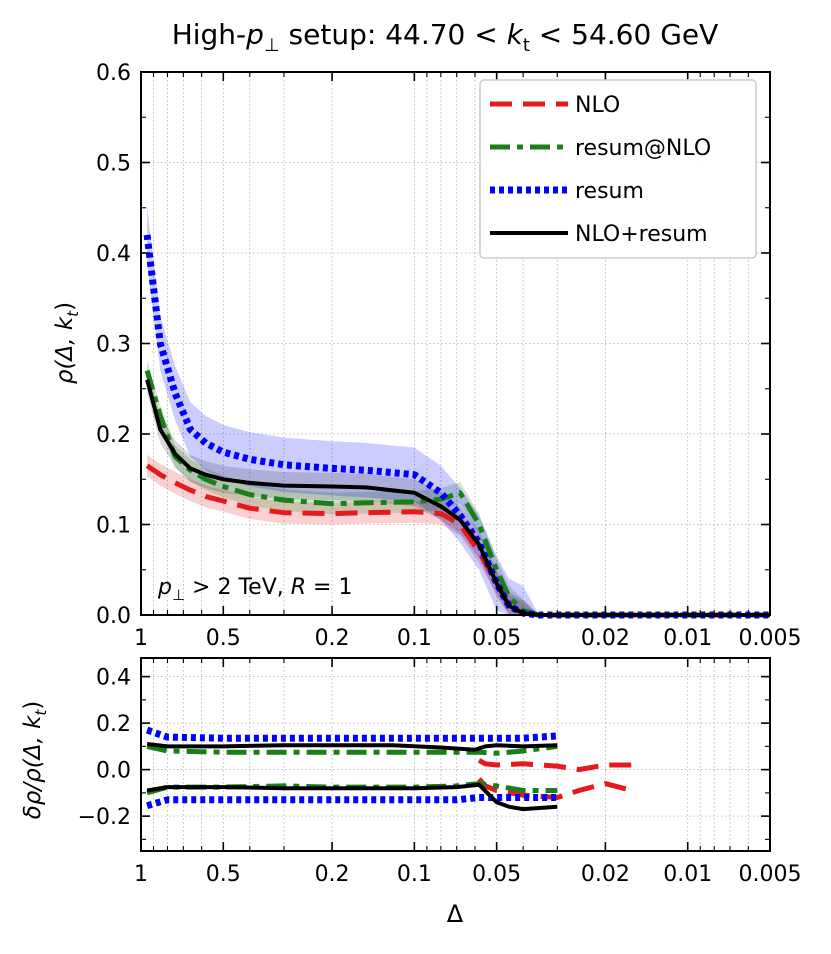 The height and width of the screenshot is (954, 831). What do you see at coordinates (104, 817) in the screenshot?
I see `y-tick-label: −0.2` at bounding box center [104, 817].